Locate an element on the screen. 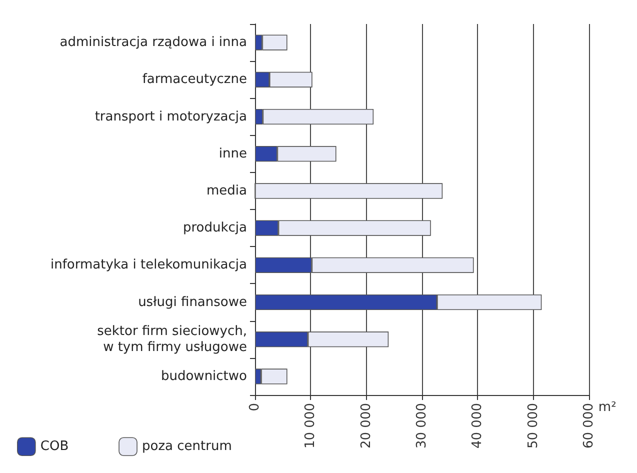 Image resolution: width=637 pixels, height=473 pixels. x-tick-label: 40 000 is located at coordinates (478, 425).